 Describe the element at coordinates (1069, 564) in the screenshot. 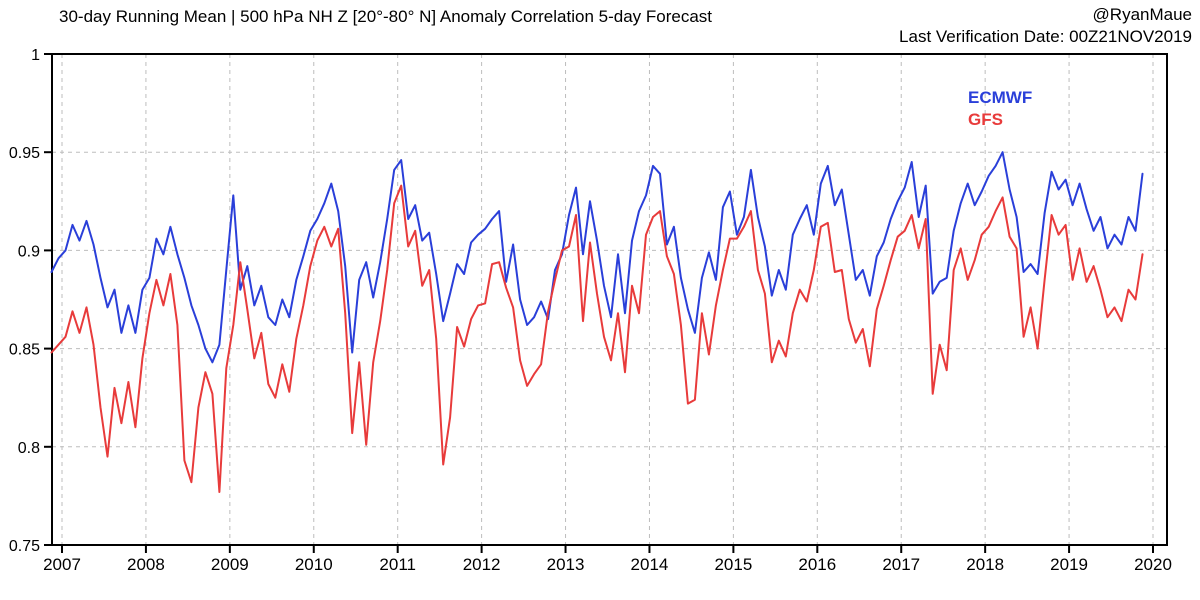

I see `x-tick-label: 2019` at that location.